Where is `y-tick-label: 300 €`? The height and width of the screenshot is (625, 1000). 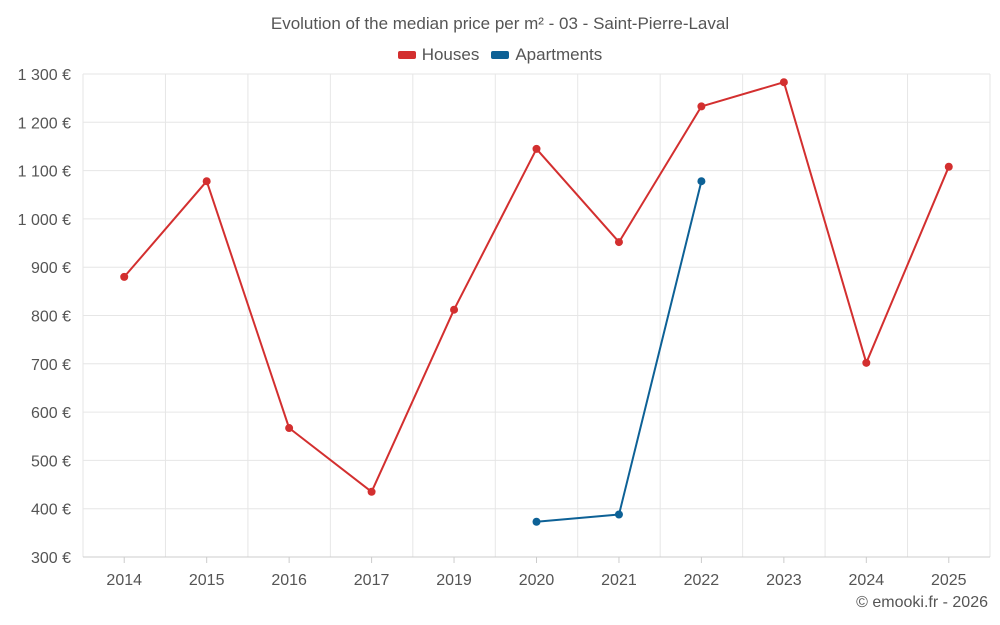
y-tick-label: 300 € is located at coordinates (51, 558).